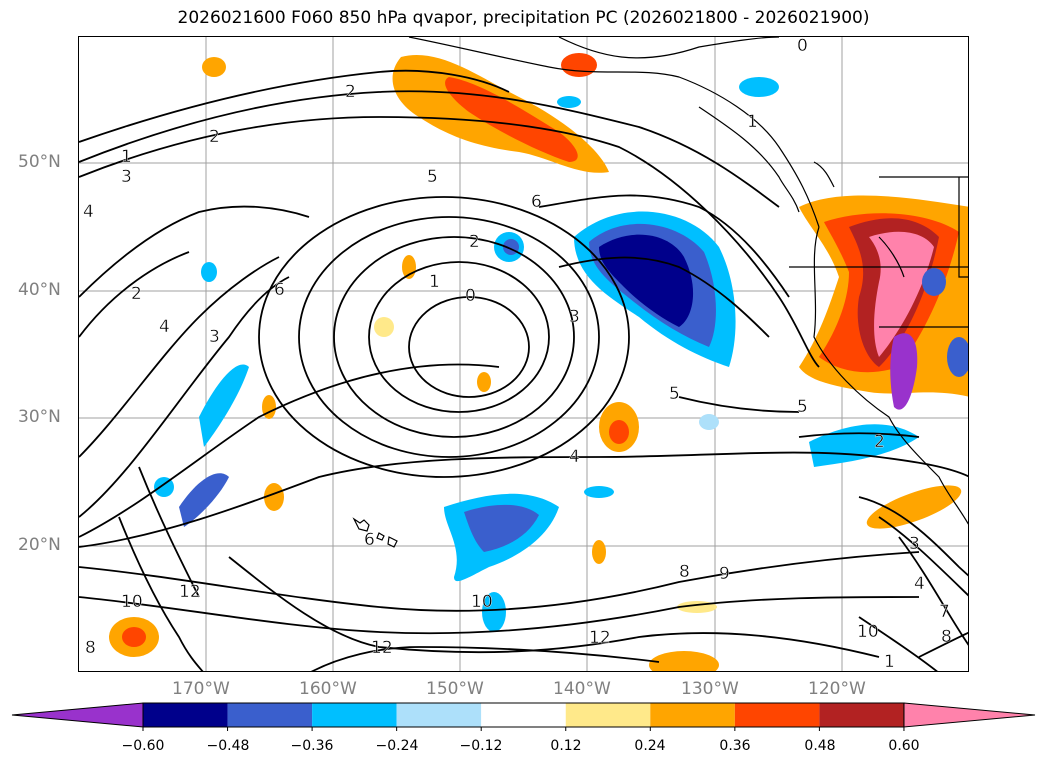 This screenshot has height=765, width=1047. I want to click on colorbar-segments, so click(523, 716).